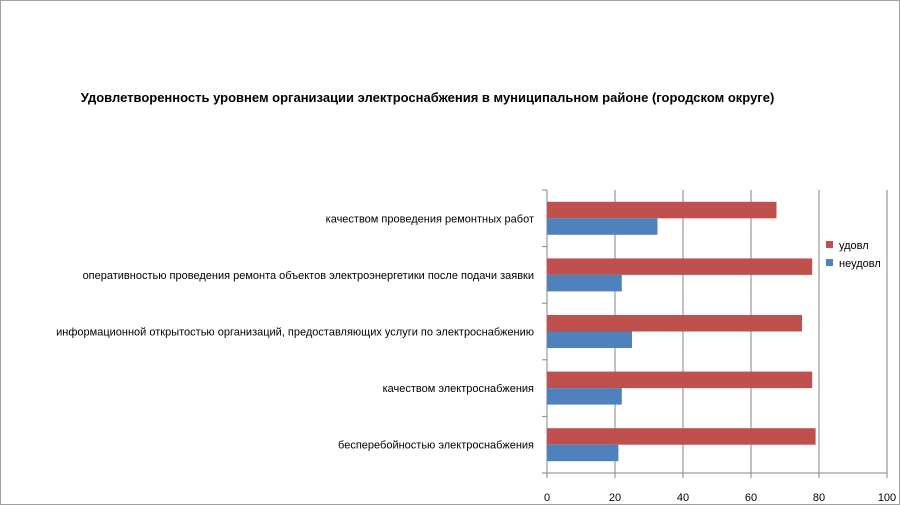 The height and width of the screenshot is (505, 900). I want to click on category-label: качеством проведения ремонтных работ, so click(430, 219).